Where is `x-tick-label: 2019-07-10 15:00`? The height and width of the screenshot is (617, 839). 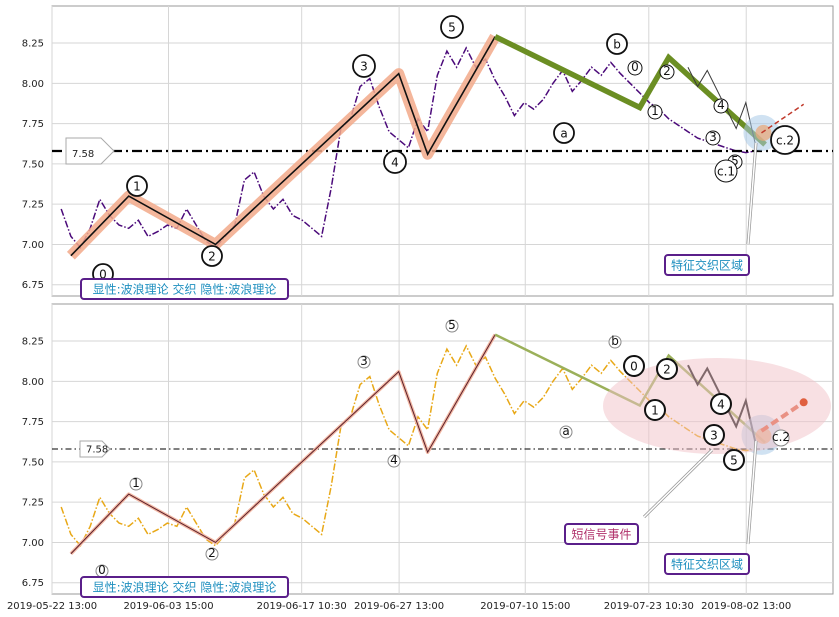
x-tick-label: 2019-07-10 15:00 is located at coordinates (525, 606).